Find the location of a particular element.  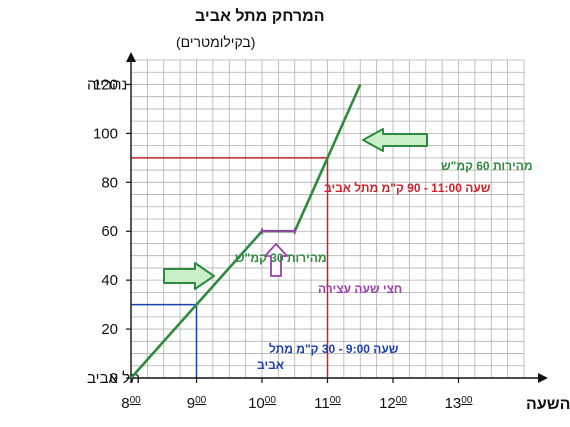

speed-60-arrow-icon is located at coordinates (395, 140).